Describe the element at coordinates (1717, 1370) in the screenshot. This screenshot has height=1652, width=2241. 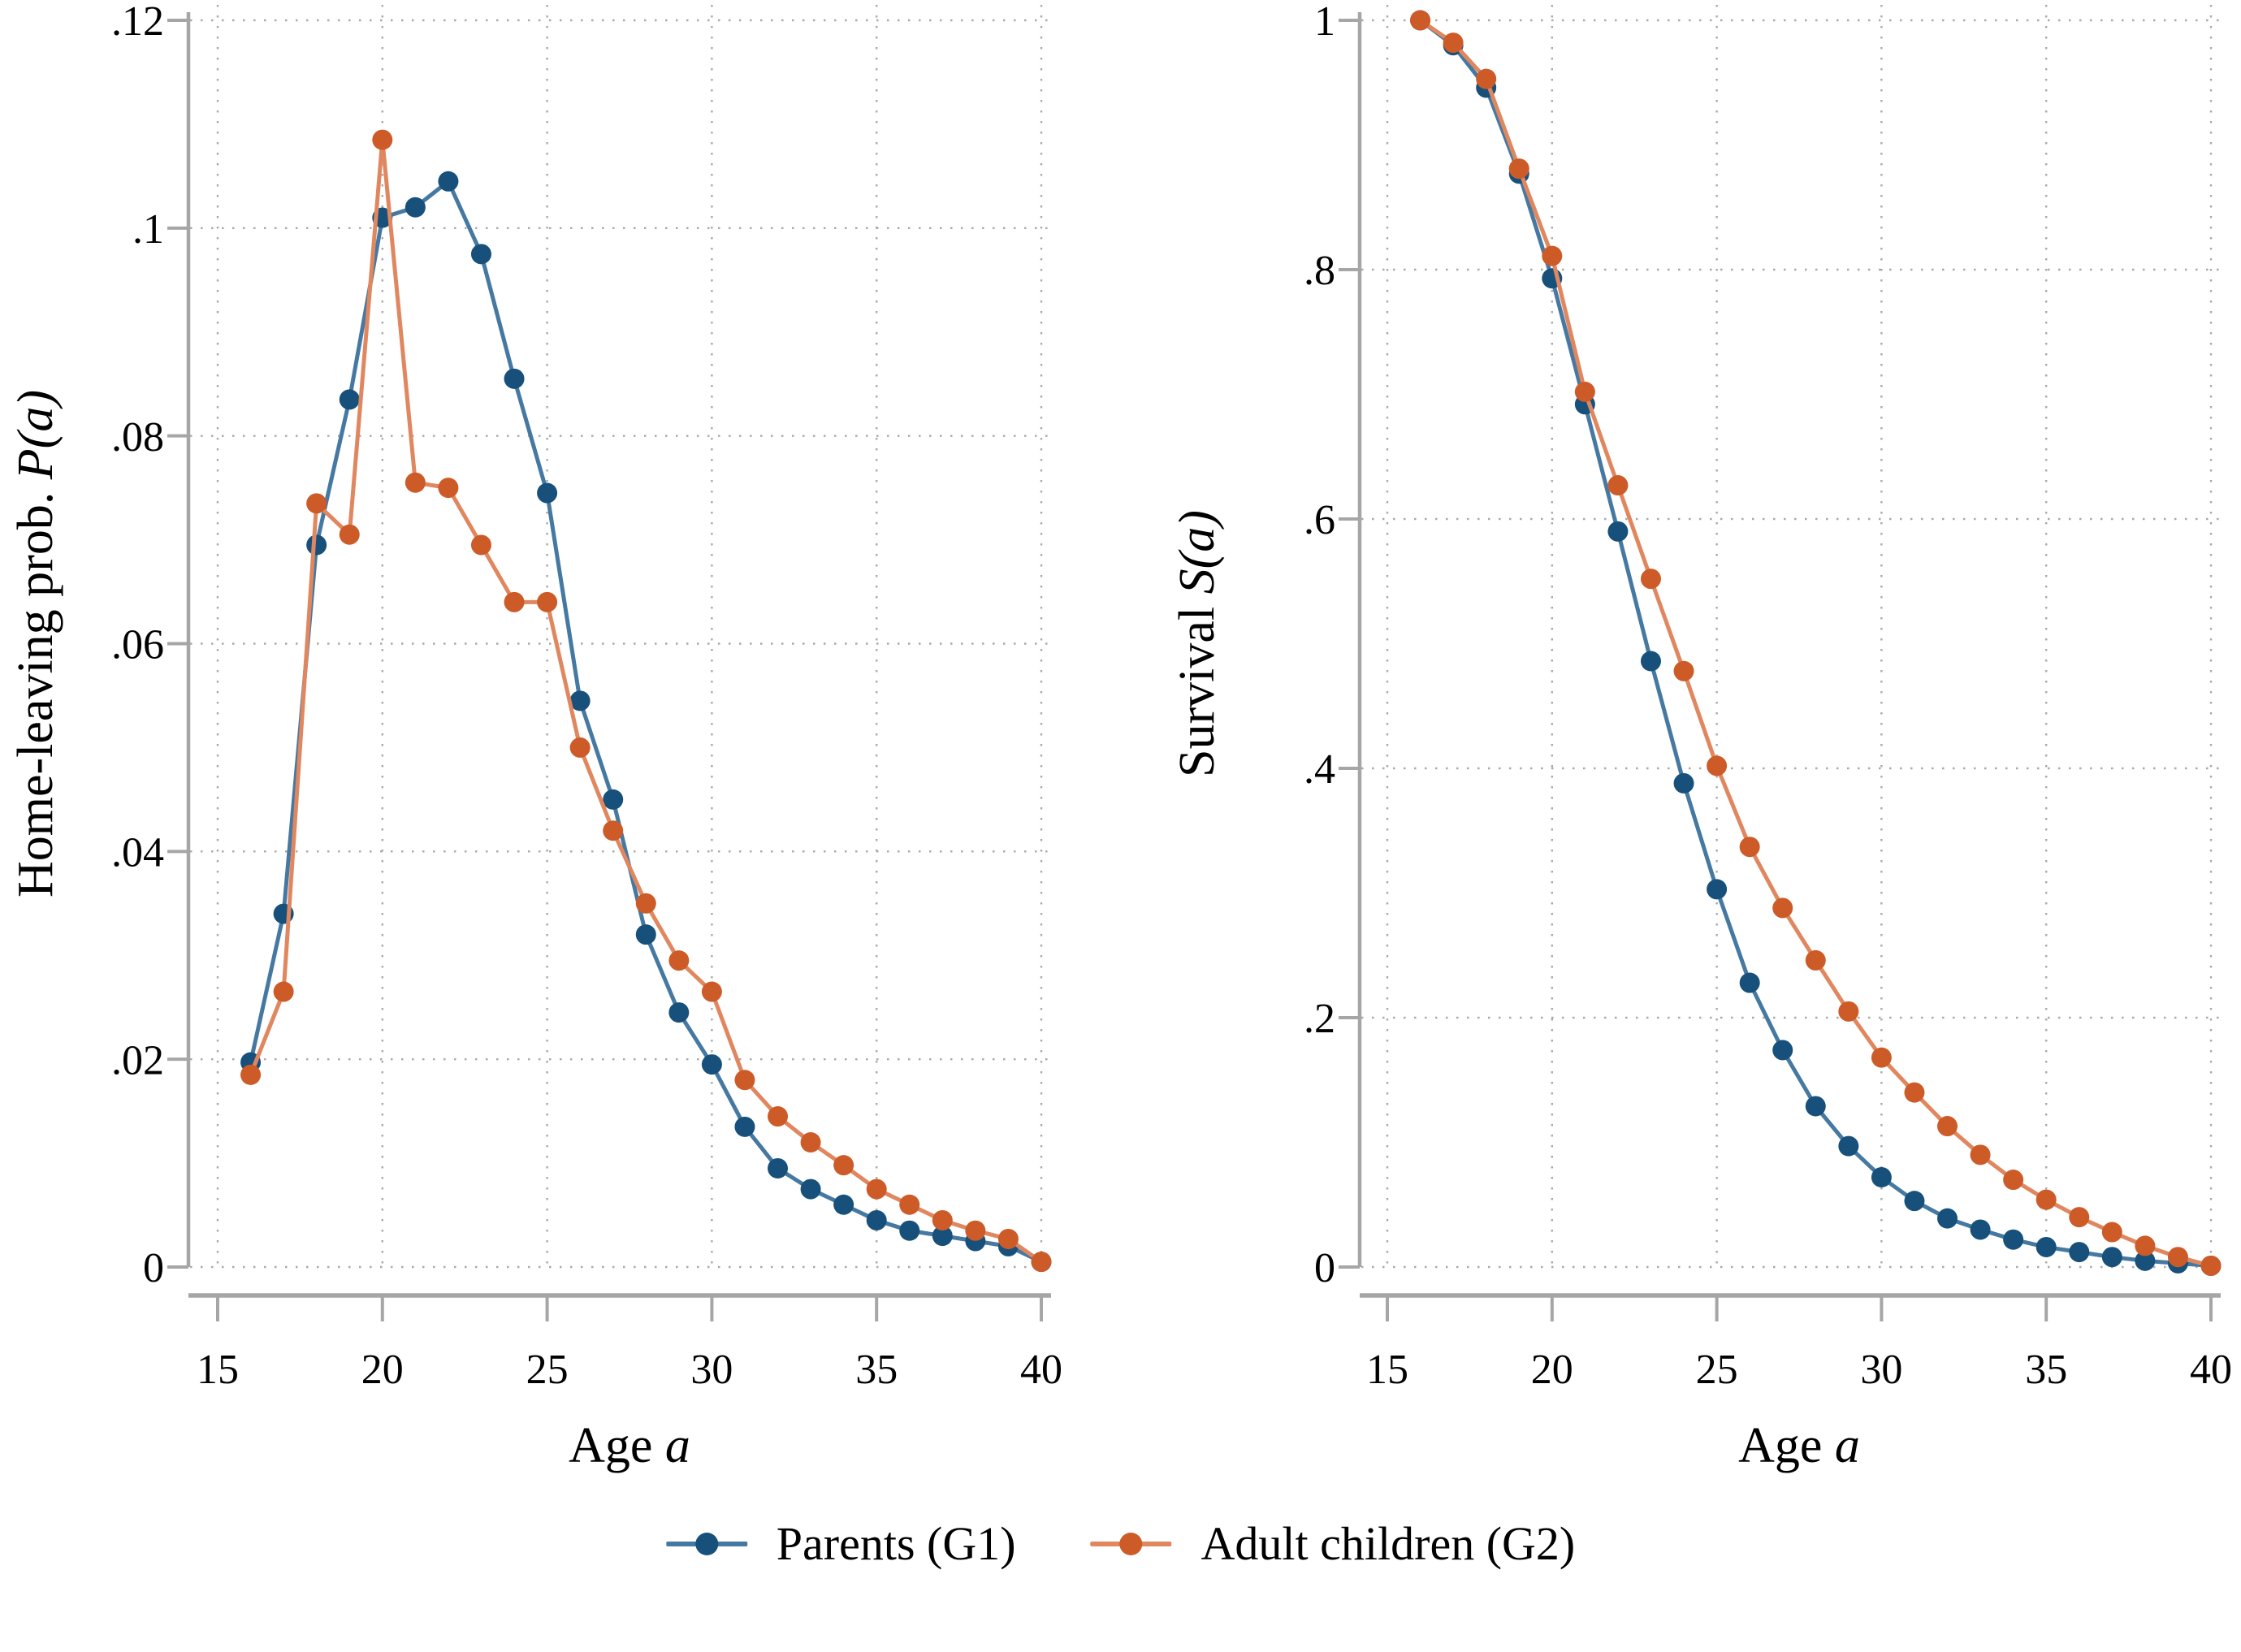
I see `x-tick-label: 25` at that location.